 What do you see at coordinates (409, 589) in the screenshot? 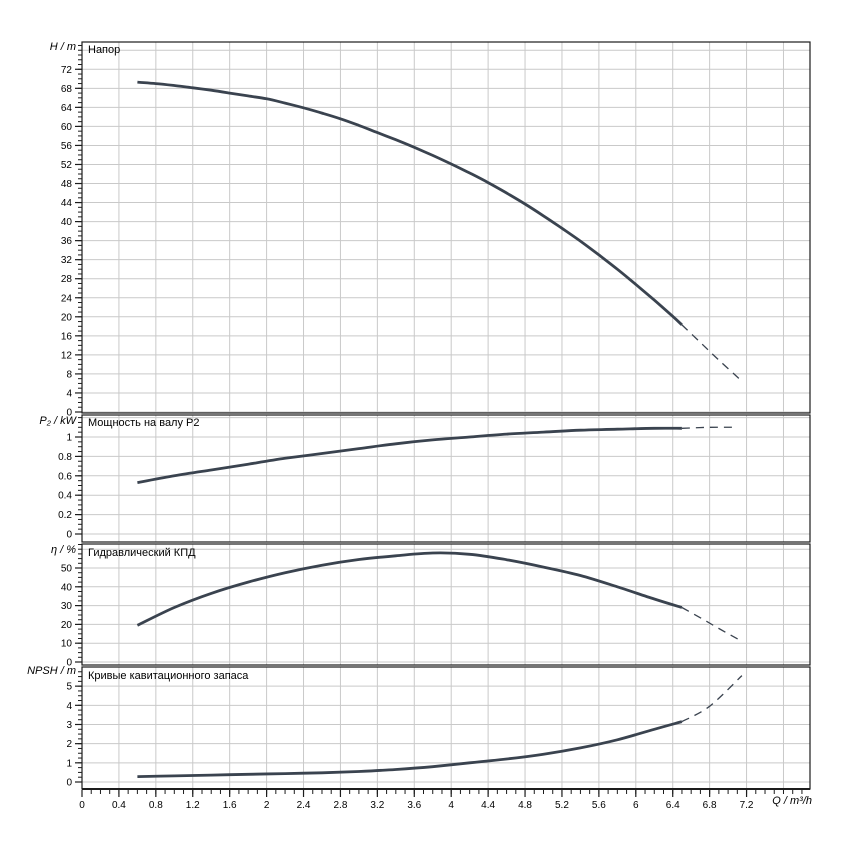
I see `efficiency-curve` at bounding box center [409, 589].